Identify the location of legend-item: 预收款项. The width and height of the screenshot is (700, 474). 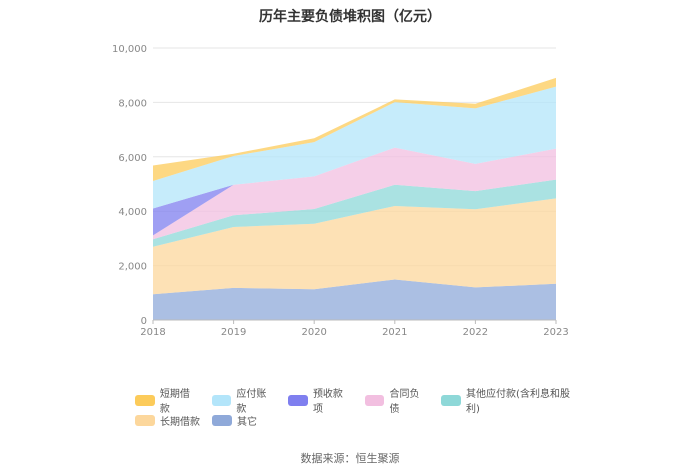
(320, 400).